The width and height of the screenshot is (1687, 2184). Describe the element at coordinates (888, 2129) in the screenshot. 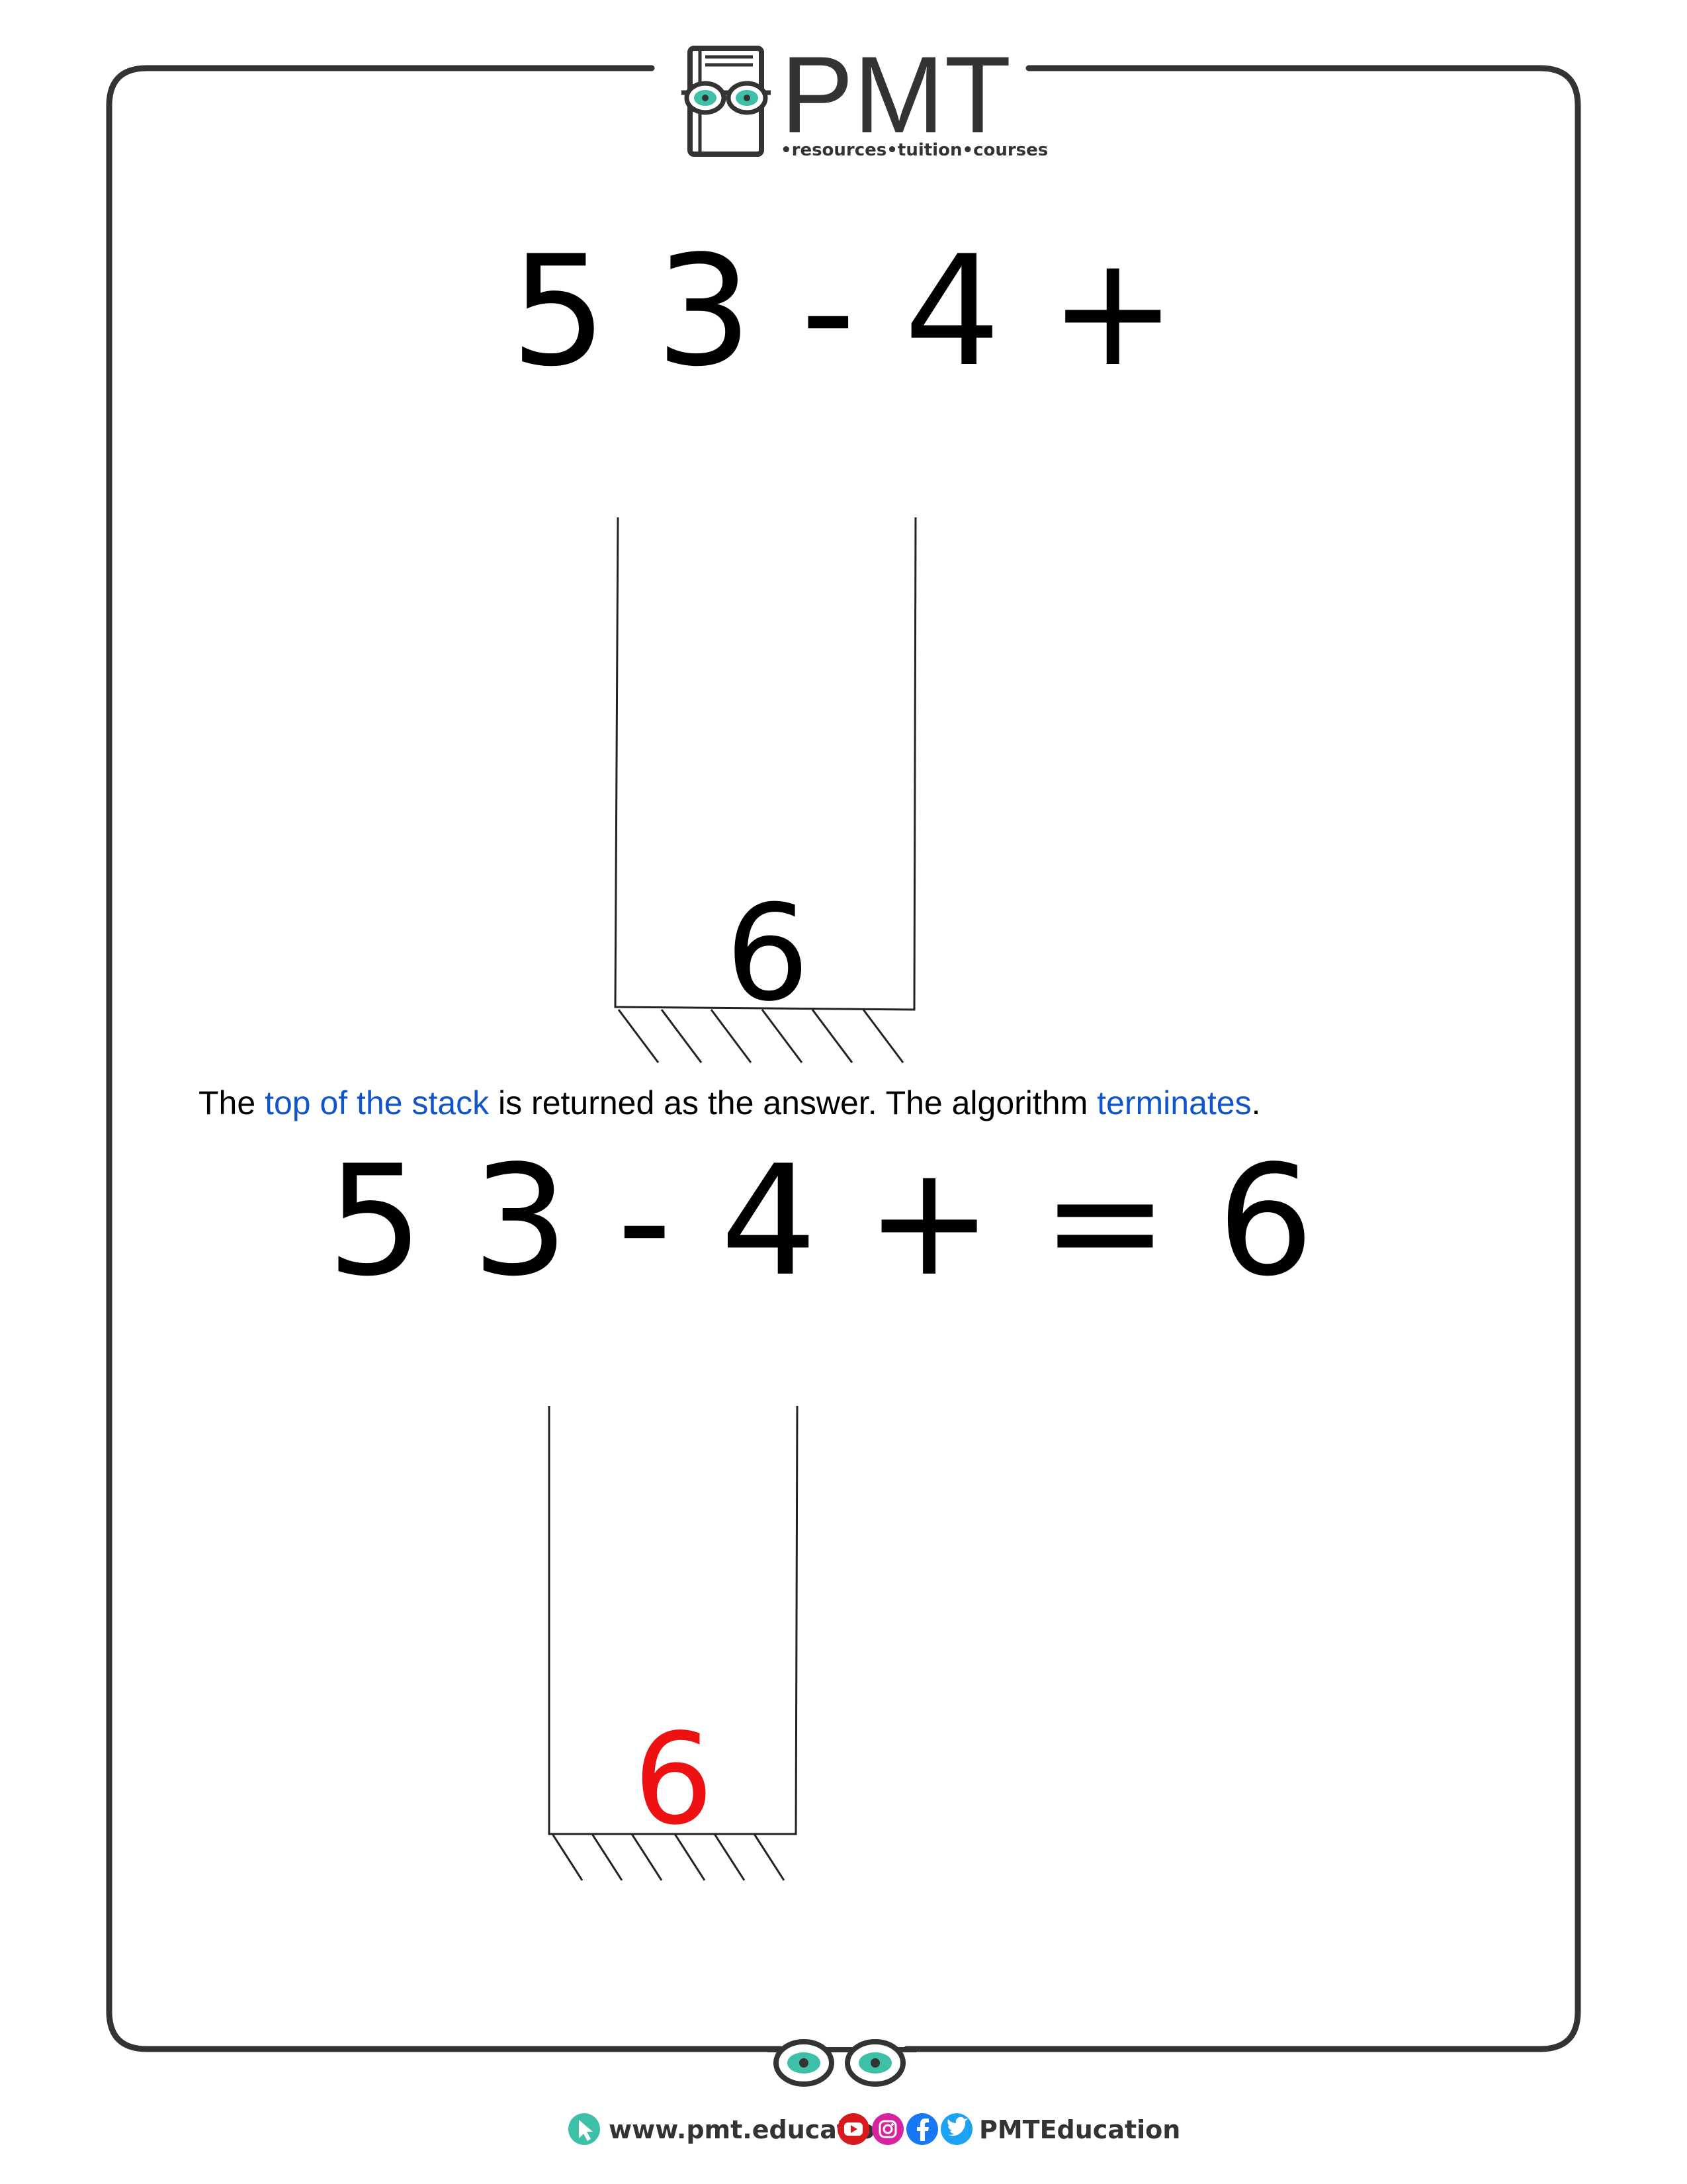

I see `instagram-icon` at that location.